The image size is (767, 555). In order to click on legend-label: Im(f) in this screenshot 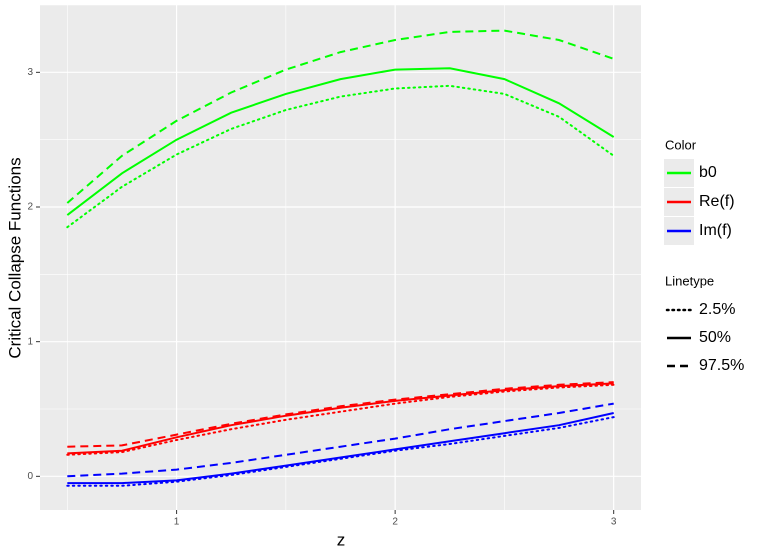, I will do `click(715, 230)`.